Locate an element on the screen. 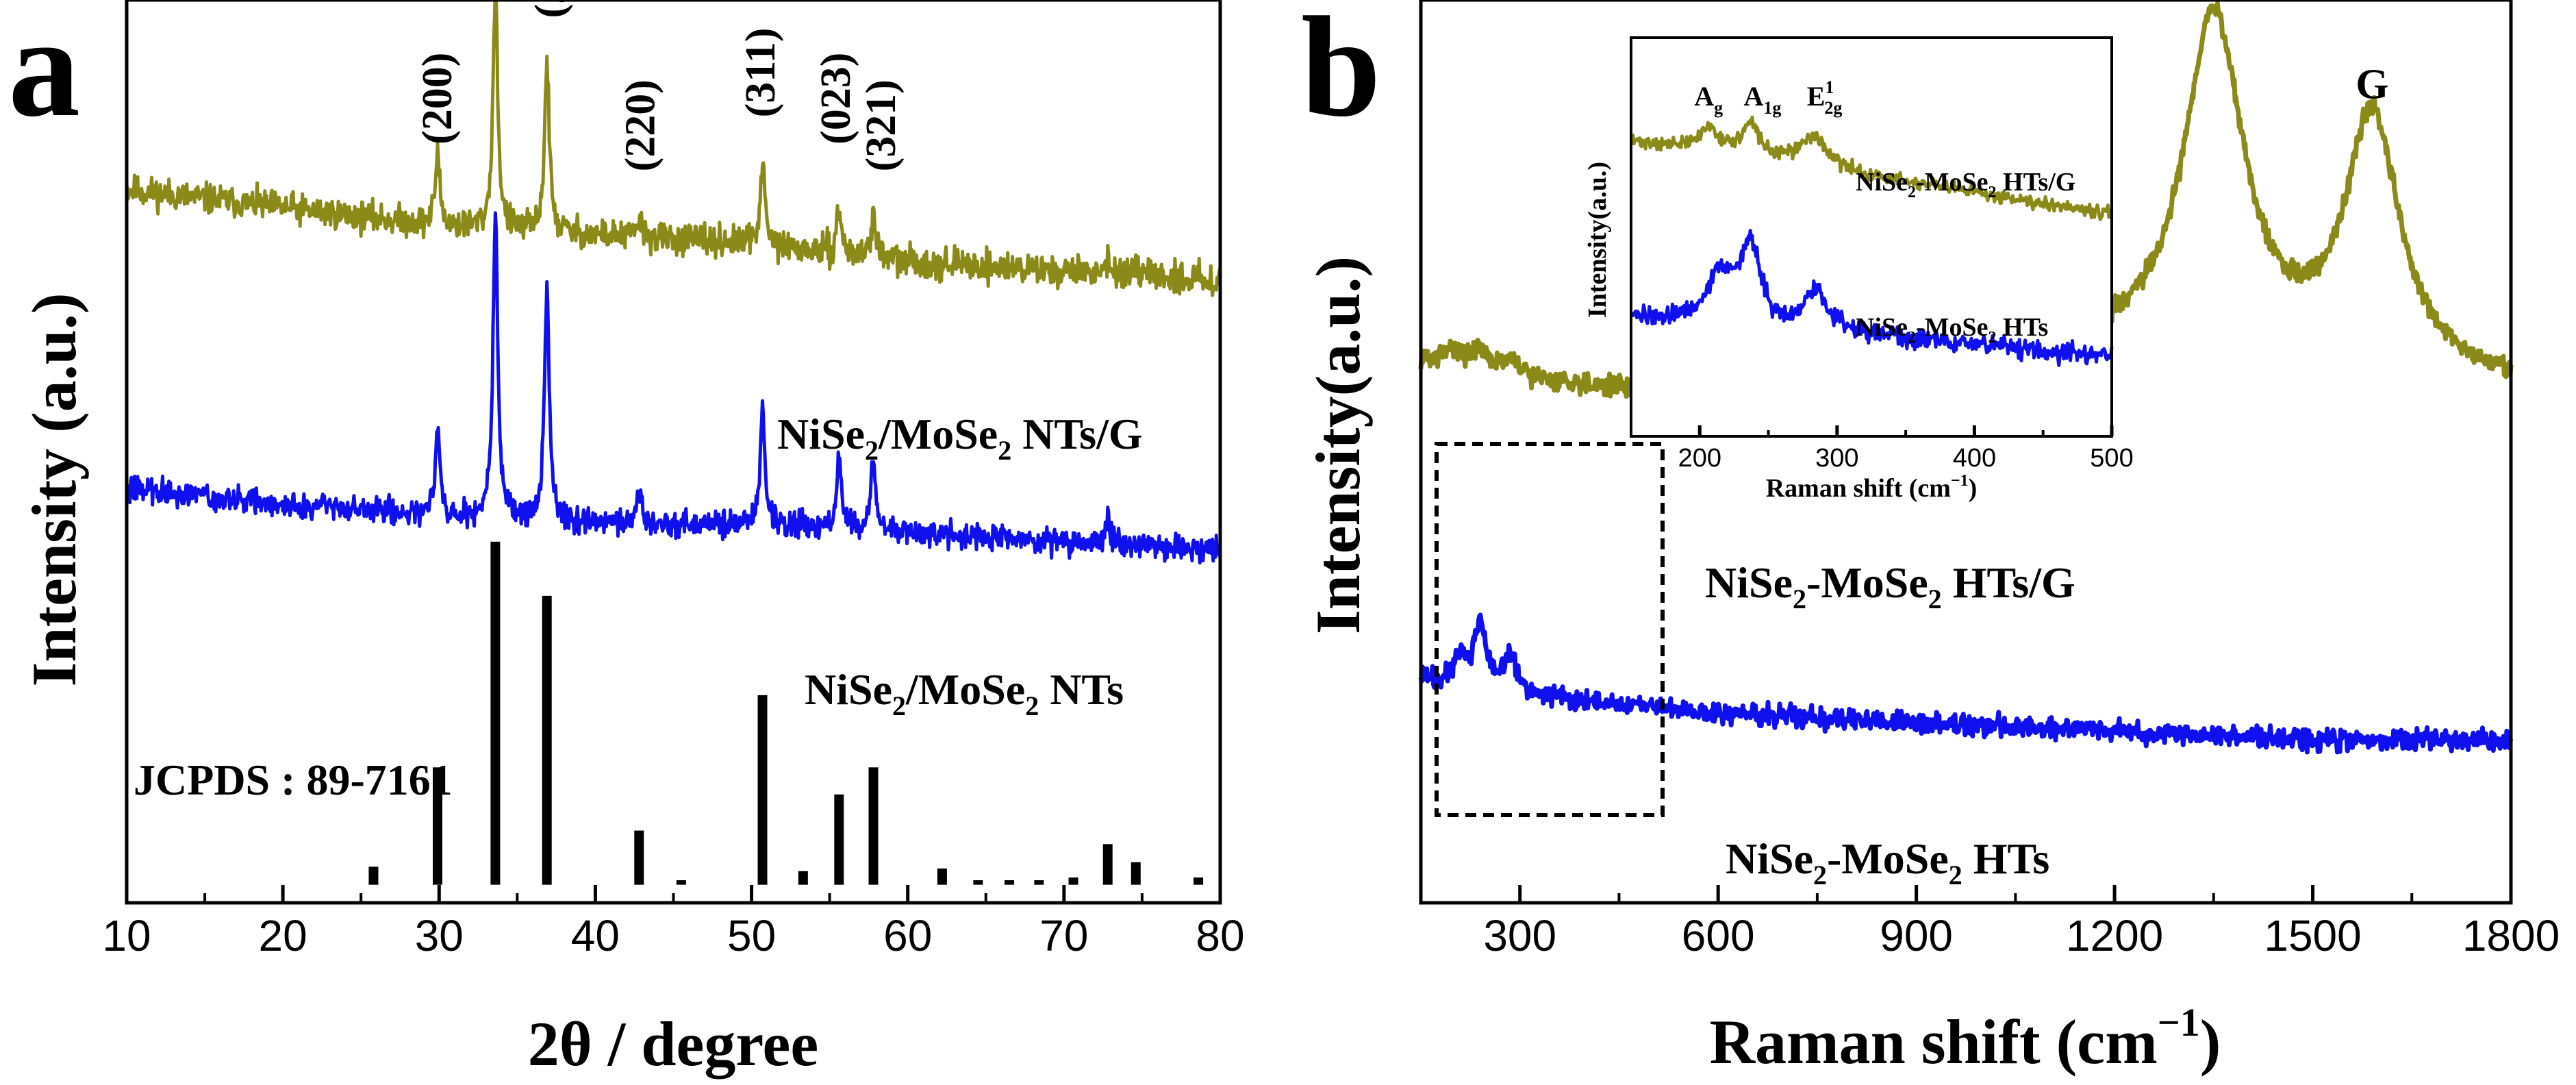  inset-x-ticks: 200 300 400 500 is located at coordinates (1882, 449).